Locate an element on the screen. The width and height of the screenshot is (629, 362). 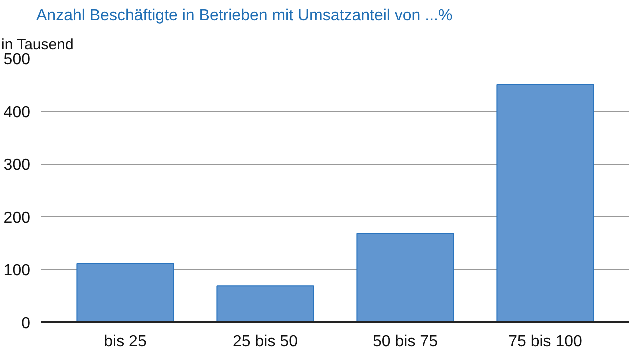
x-tick-label: 25 bis 50 is located at coordinates (265, 342).